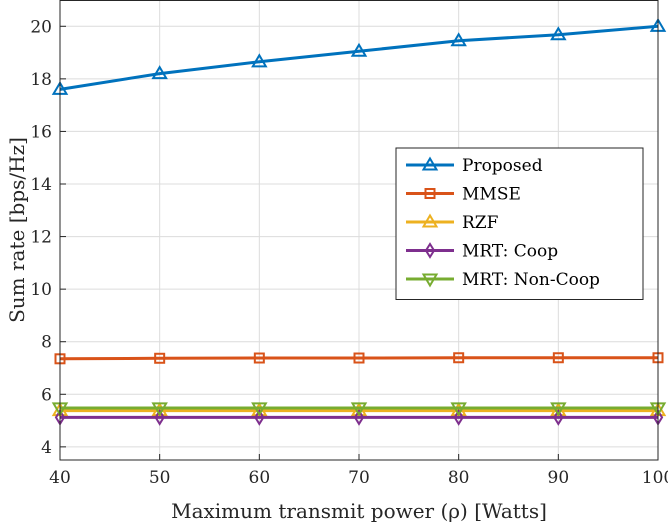 The width and height of the screenshot is (668, 527). What do you see at coordinates (519, 223) in the screenshot?
I see `legend: Proposed MMSE RZF MRT: Coop MRT: Non-Coop` at bounding box center [519, 223].